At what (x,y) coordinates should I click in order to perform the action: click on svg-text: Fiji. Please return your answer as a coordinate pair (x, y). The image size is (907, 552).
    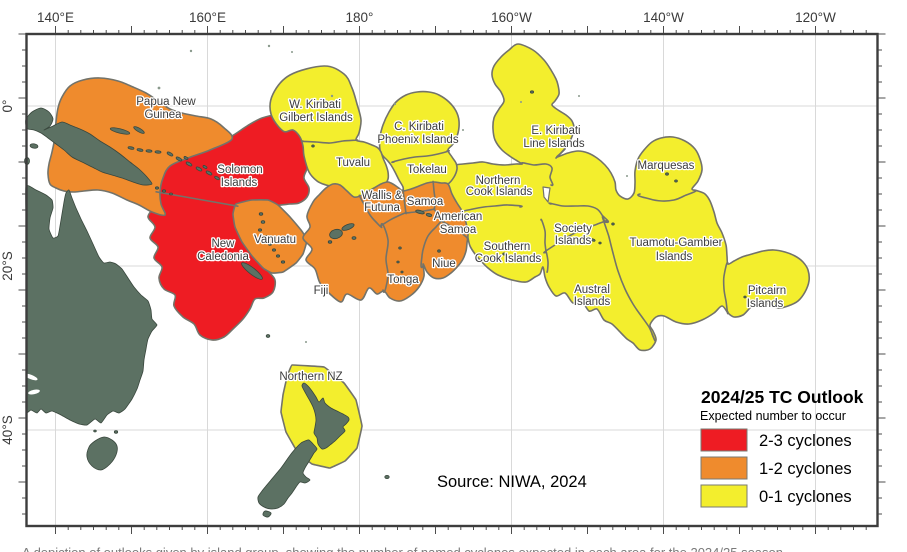
    Looking at the image, I should click on (321, 291).